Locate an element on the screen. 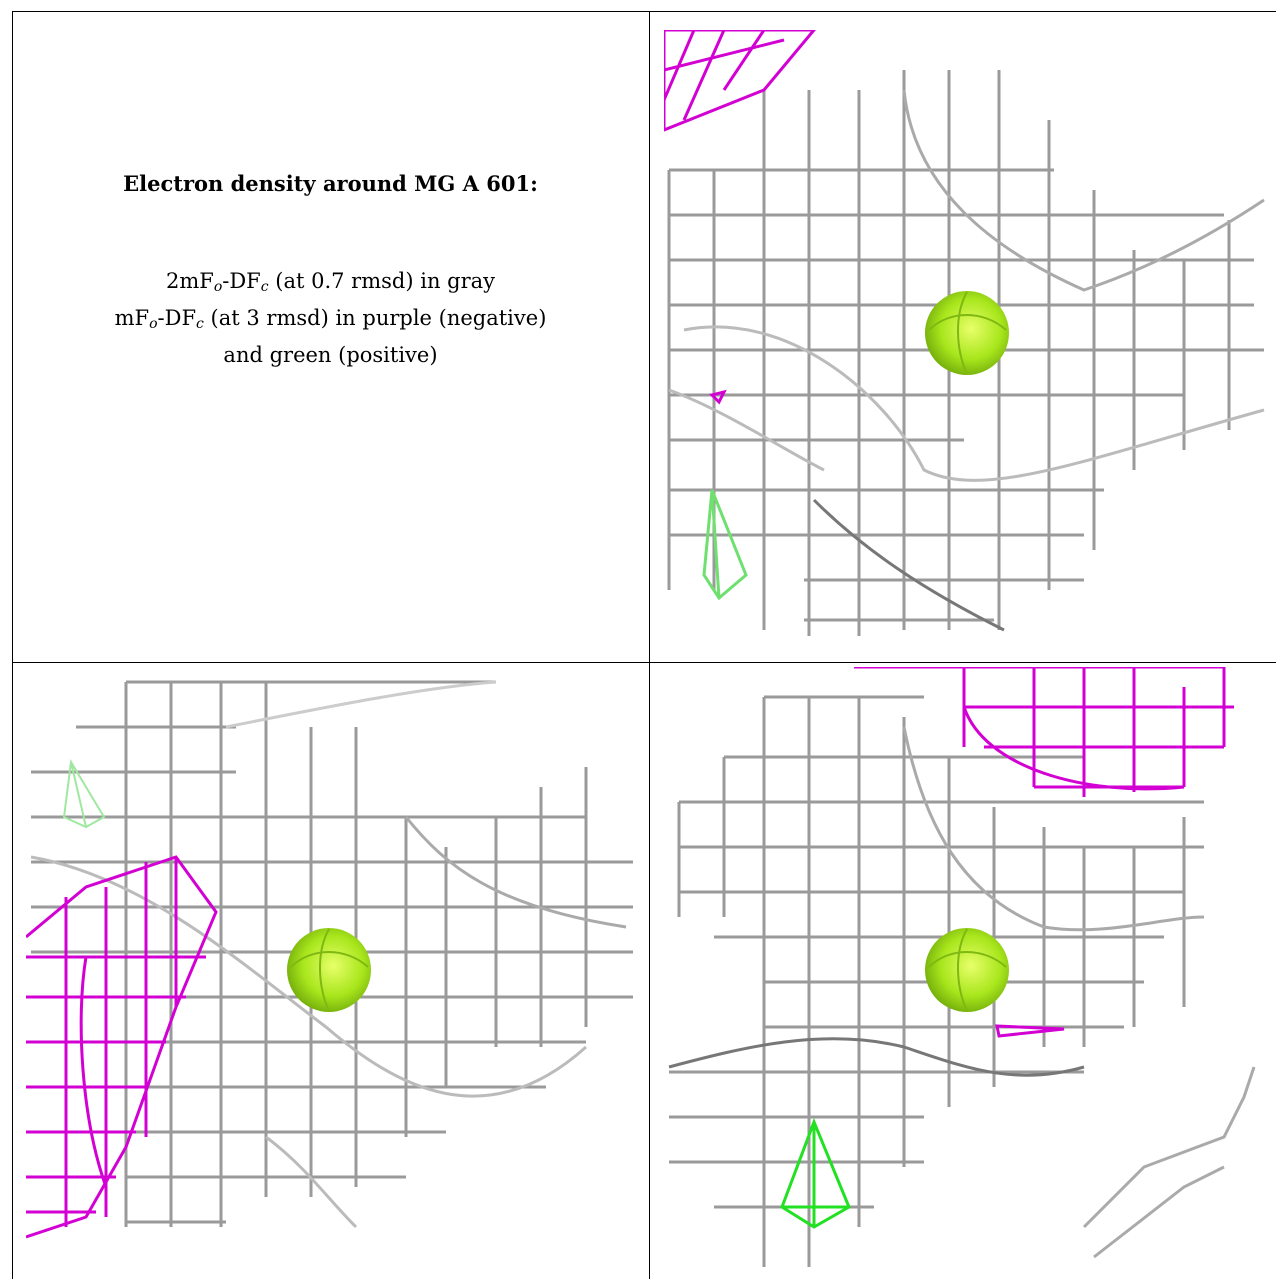 The width and height of the screenshot is (1276, 1279). legend-line-fofc: mFo-DFc (at 3 rmsd) in purple (negative) is located at coordinates (330, 318).